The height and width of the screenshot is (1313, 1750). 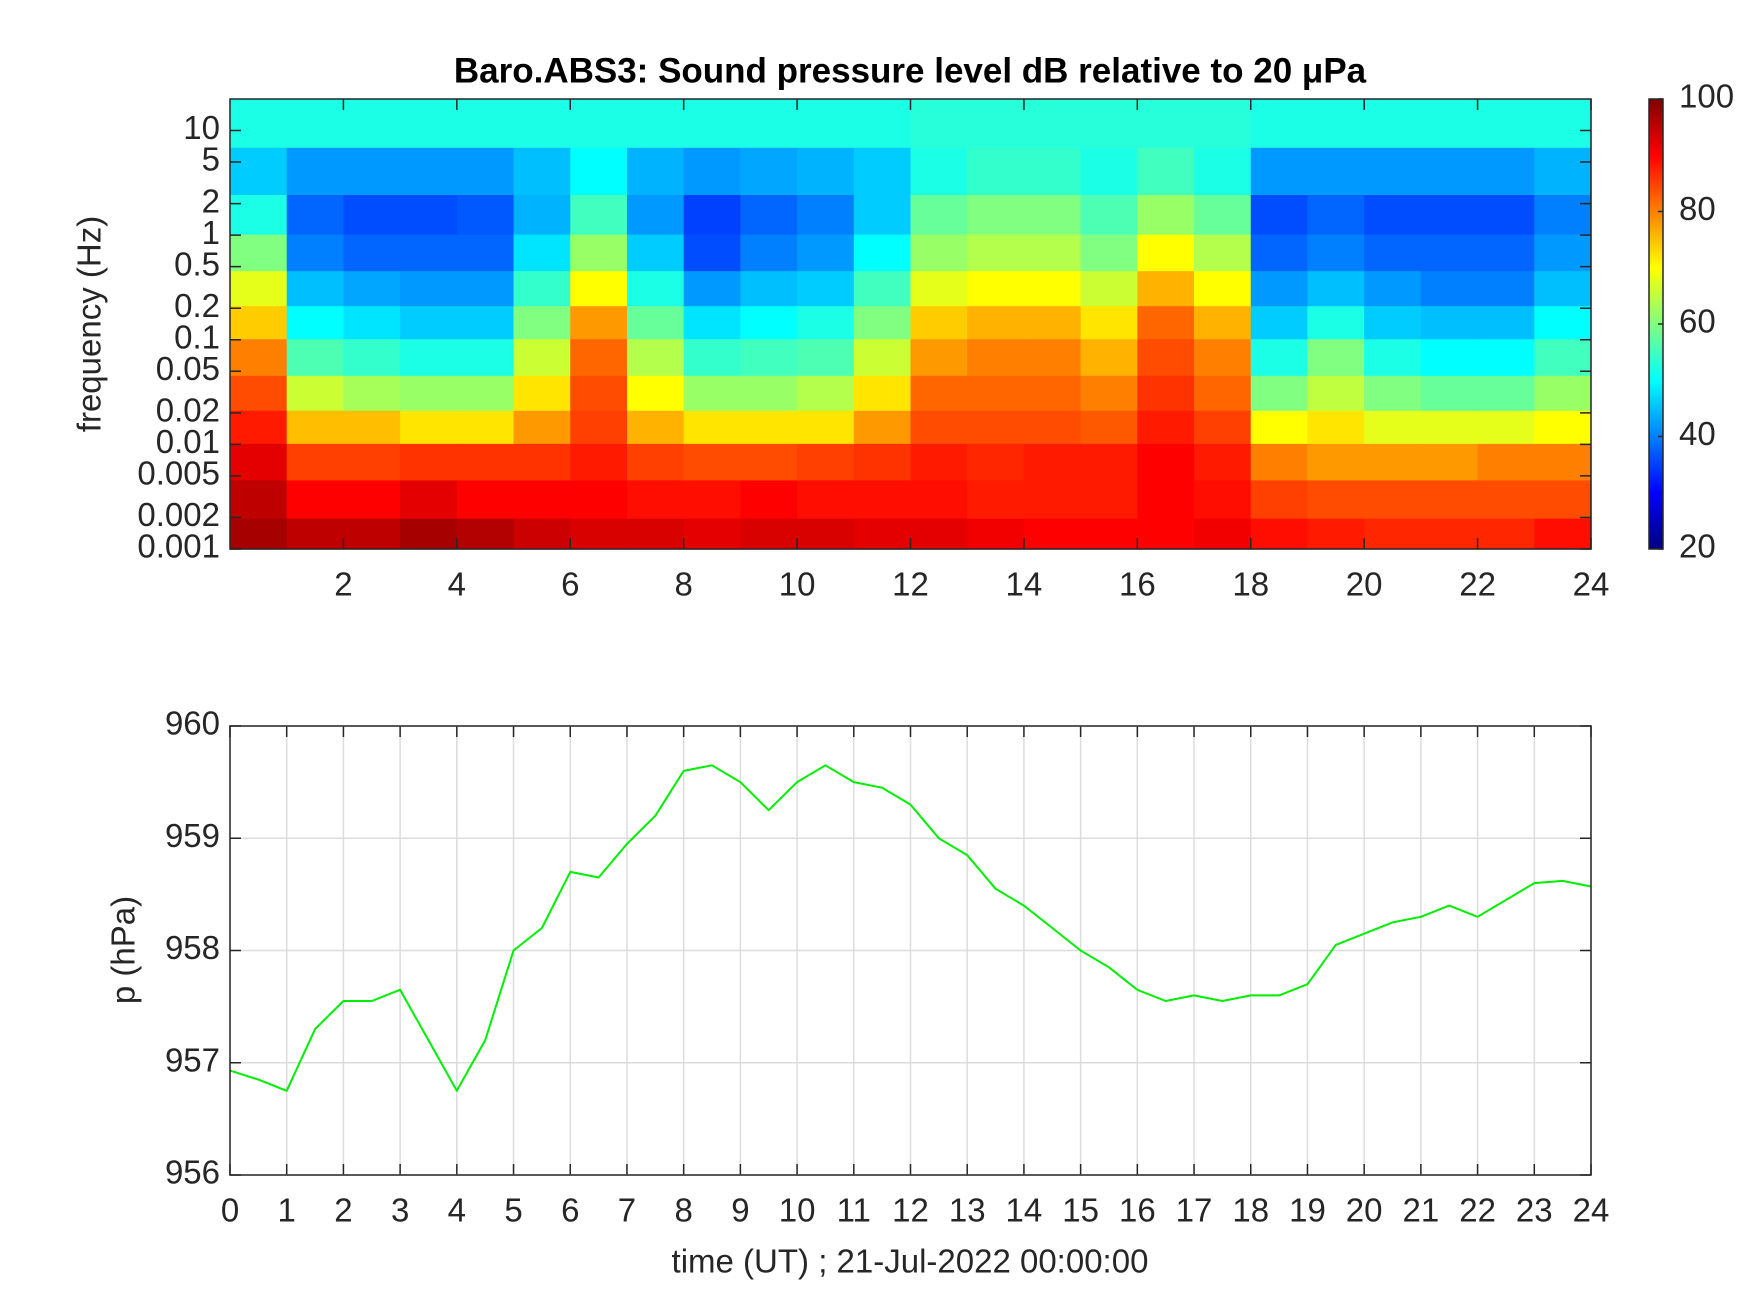 What do you see at coordinates (627, 1210) in the screenshot?
I see `x-tick-label: 7` at bounding box center [627, 1210].